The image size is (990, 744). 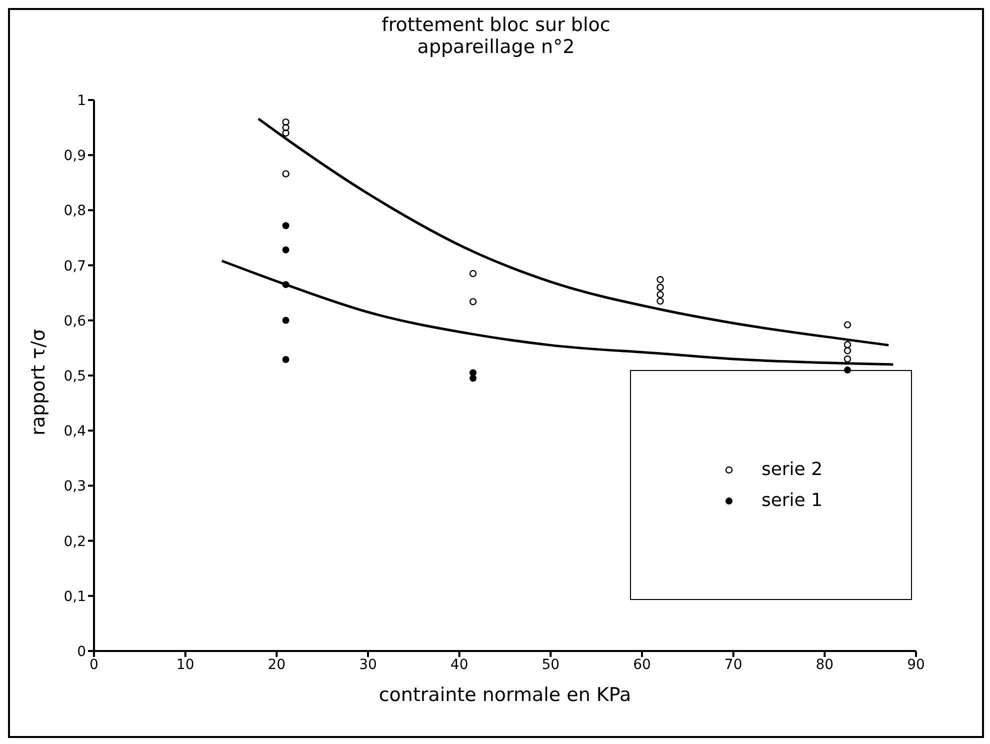 I want to click on y-tick-label: 0,6, so click(x=75, y=321).